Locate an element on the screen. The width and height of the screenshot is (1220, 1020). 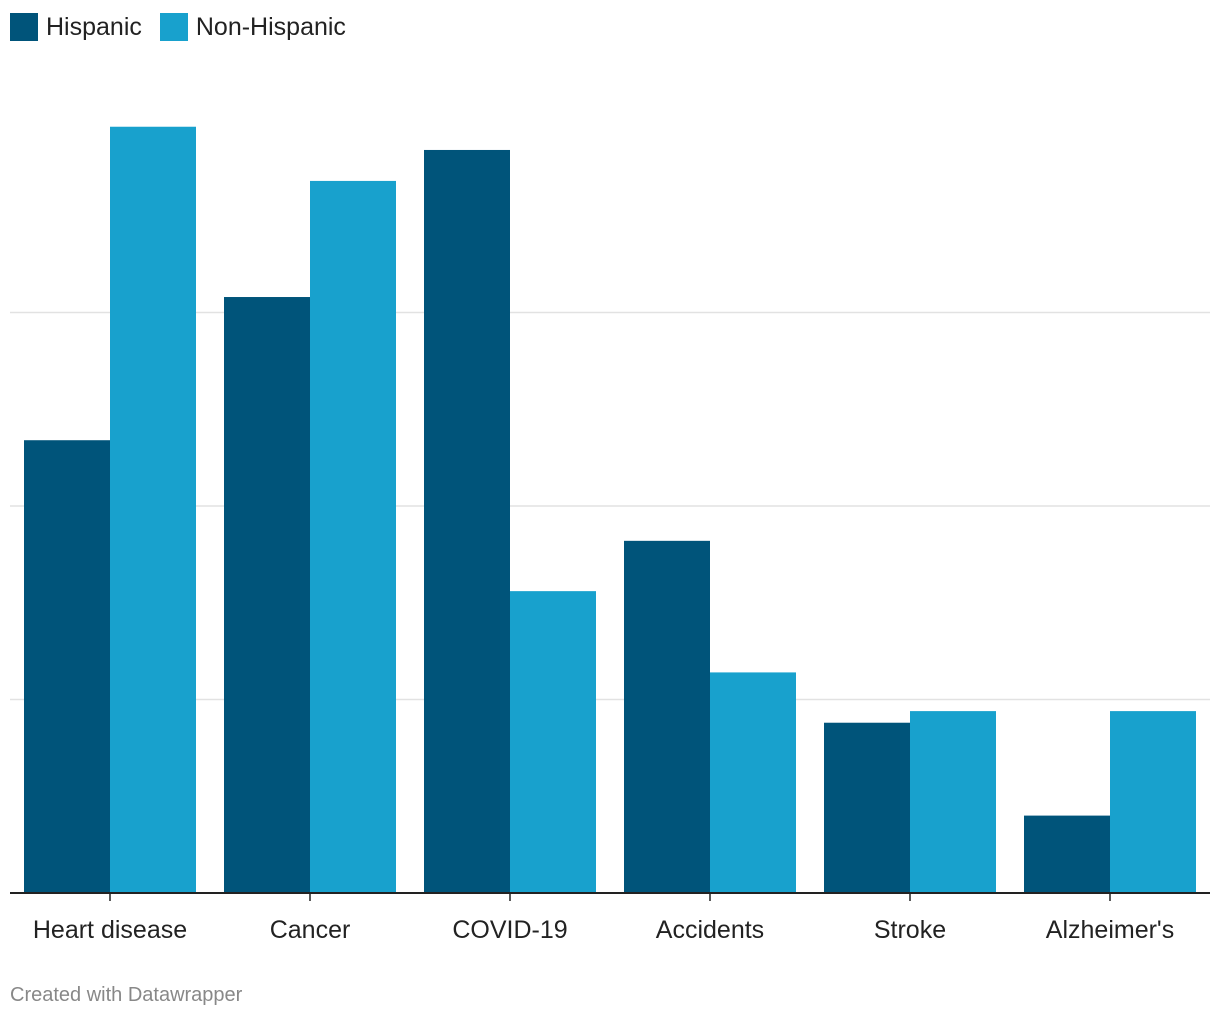
legend: Hispanic Non-Hispanic is located at coordinates (178, 27).